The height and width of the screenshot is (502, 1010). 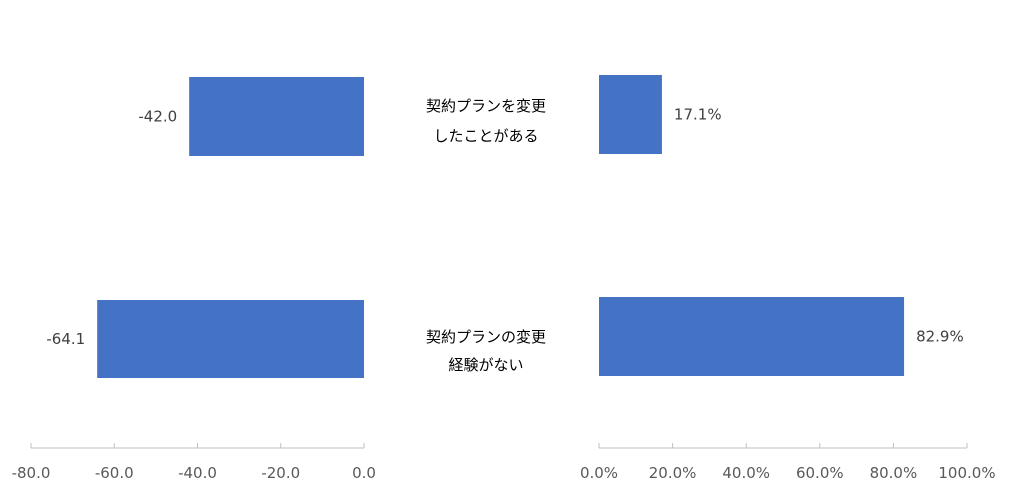 I want to click on left-tick-label: -60.0, so click(x=114, y=473).